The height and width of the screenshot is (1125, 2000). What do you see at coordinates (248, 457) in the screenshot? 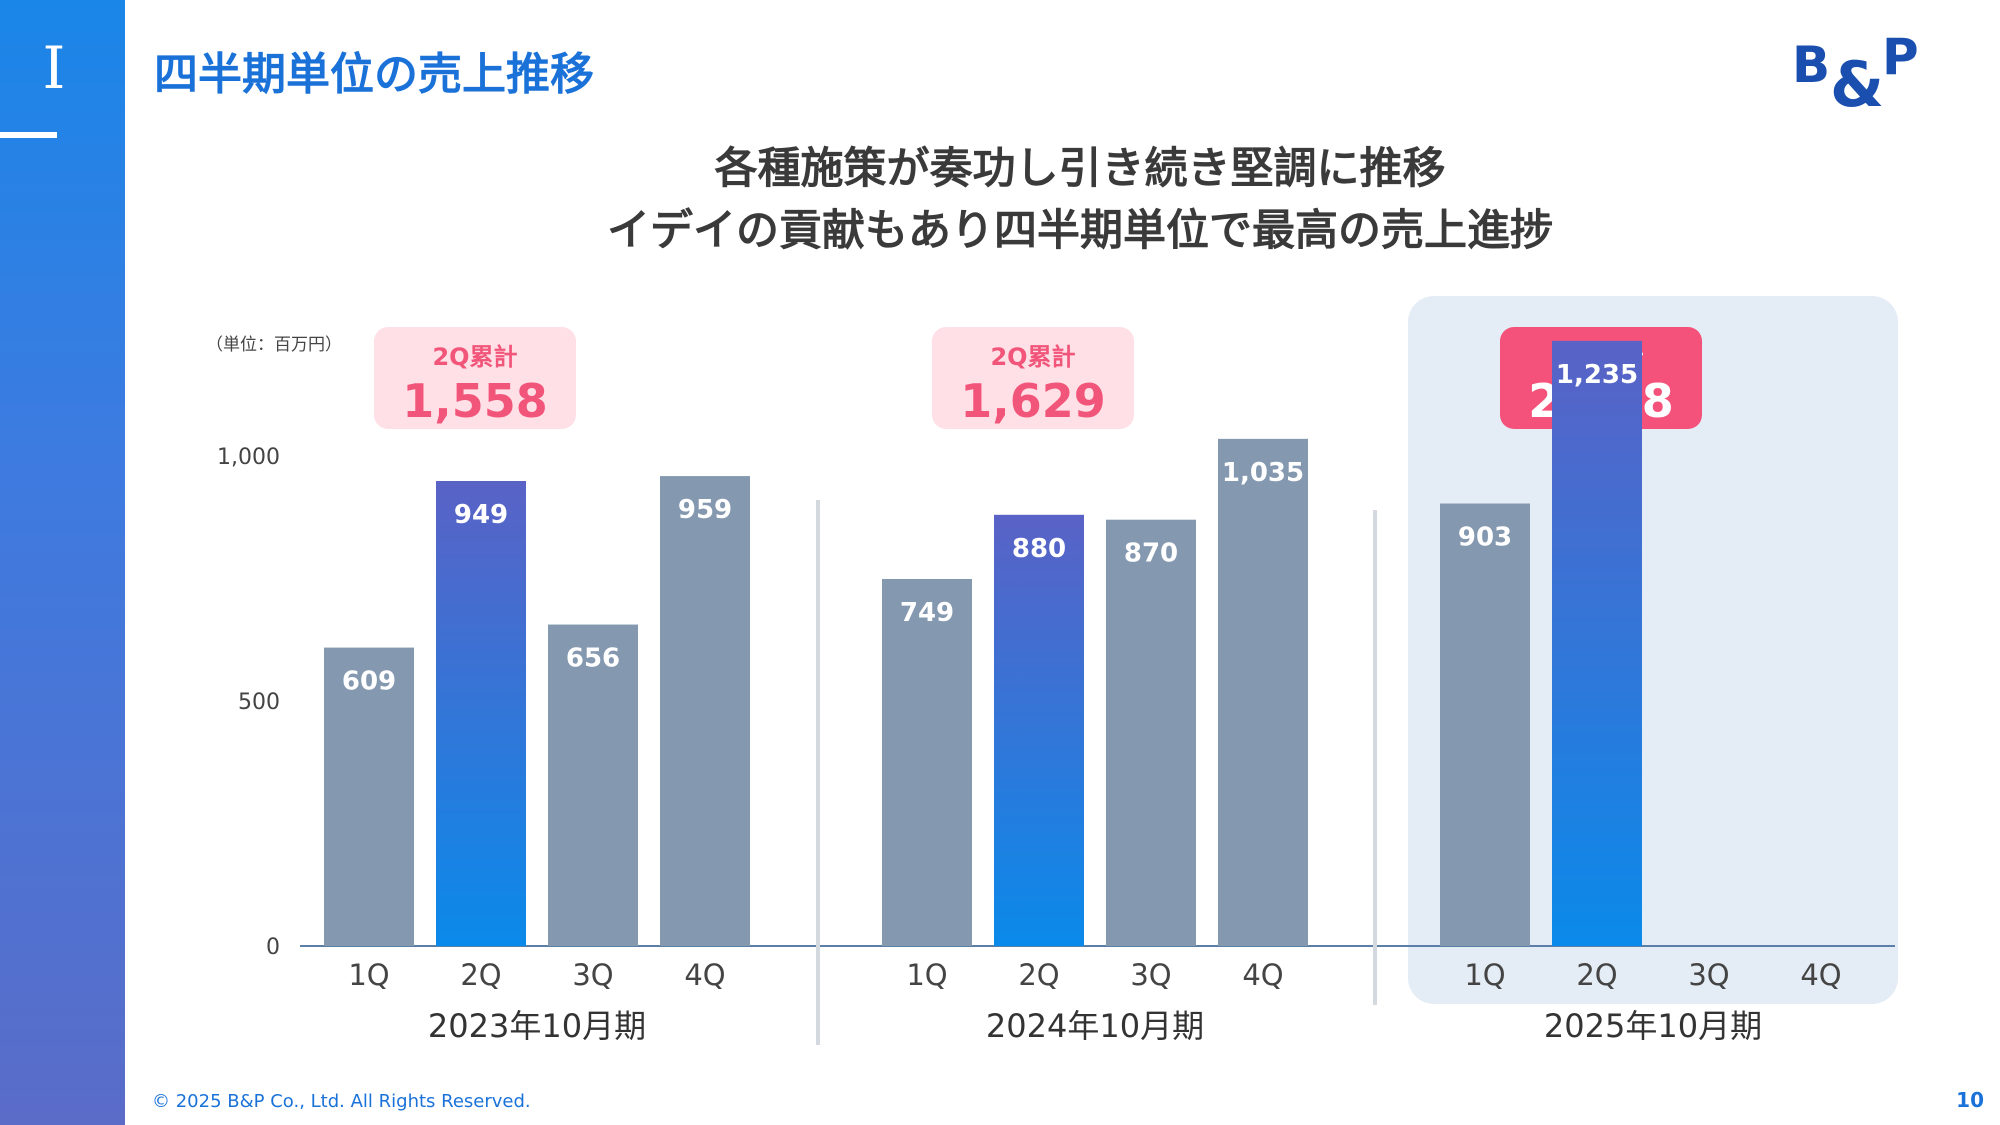
I see `y-tick-label: 1,000` at bounding box center [248, 457].